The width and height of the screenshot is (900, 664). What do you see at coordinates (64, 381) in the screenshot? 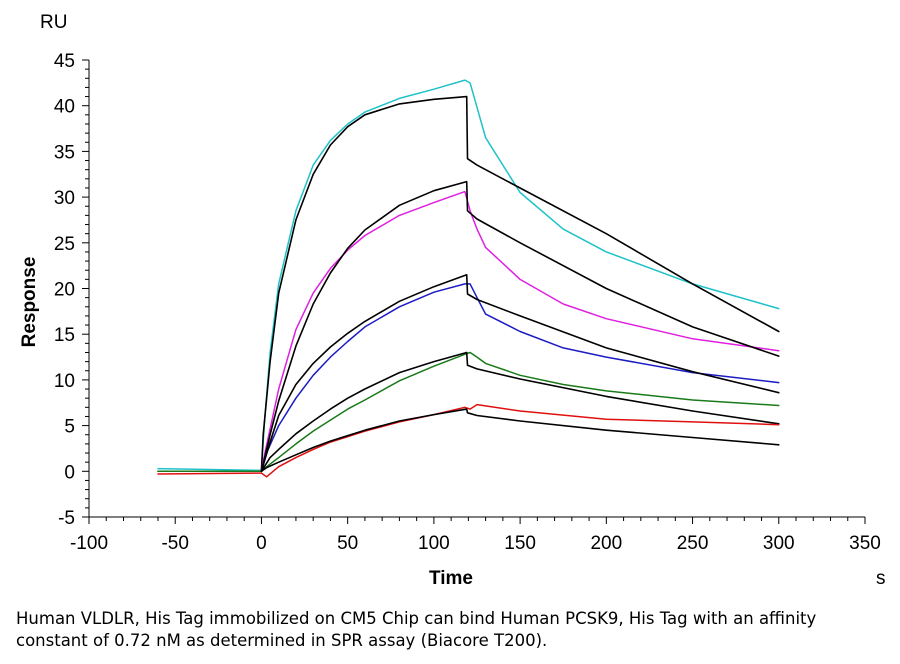
I see `y-tick-label: 10` at bounding box center [64, 381].